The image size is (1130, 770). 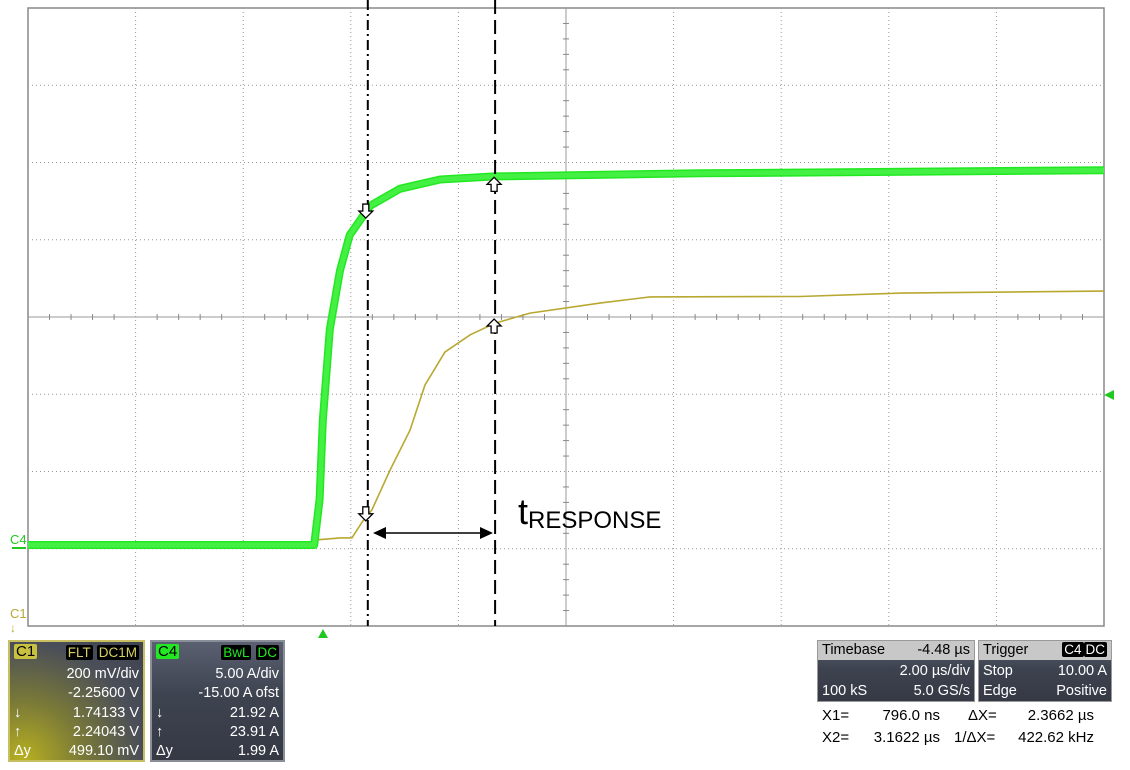 What do you see at coordinates (366, 211) in the screenshot?
I see `c4-cursor-down-marker` at bounding box center [366, 211].